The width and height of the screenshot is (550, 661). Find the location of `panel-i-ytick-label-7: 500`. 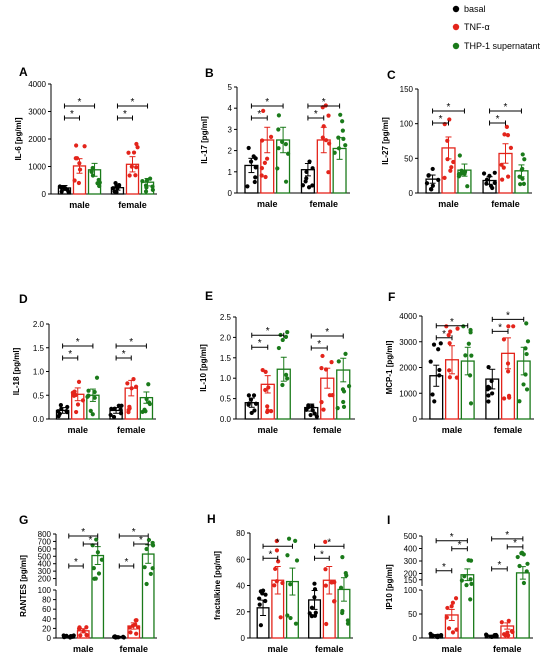

panel-i-ytick-label-7: 500 is located at coordinates (411, 536).